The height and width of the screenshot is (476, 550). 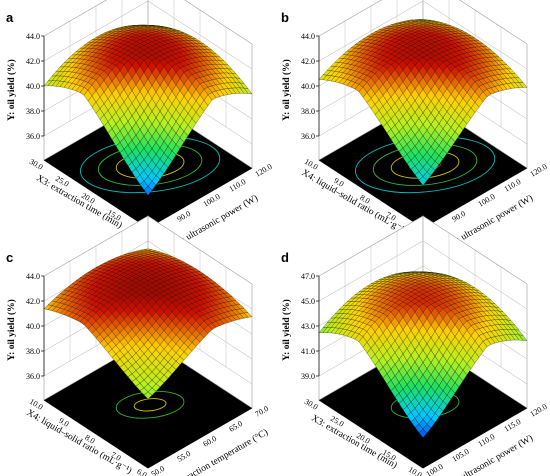 What do you see at coordinates (308, 376) in the screenshot?
I see `z-tick-label: 39.0` at bounding box center [308, 376].